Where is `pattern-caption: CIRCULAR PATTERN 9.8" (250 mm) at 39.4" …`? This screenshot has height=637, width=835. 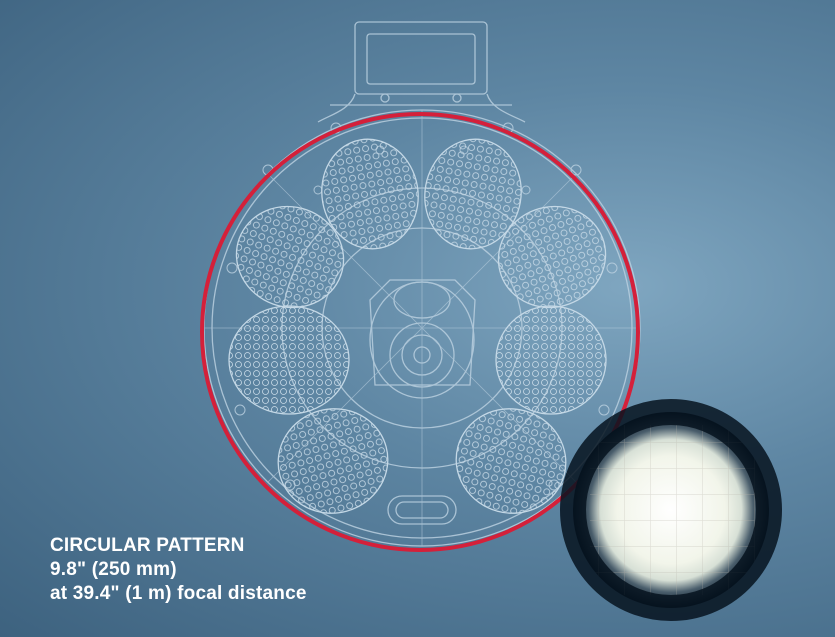
pattern-caption: CIRCULAR PATTERN 9.8" (250 mm) at 39.4" … is located at coordinates (178, 570).